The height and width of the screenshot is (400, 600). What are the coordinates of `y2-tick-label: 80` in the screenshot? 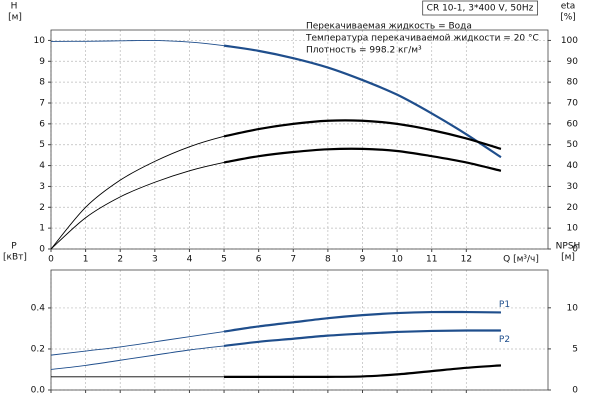 It's located at (573, 83).